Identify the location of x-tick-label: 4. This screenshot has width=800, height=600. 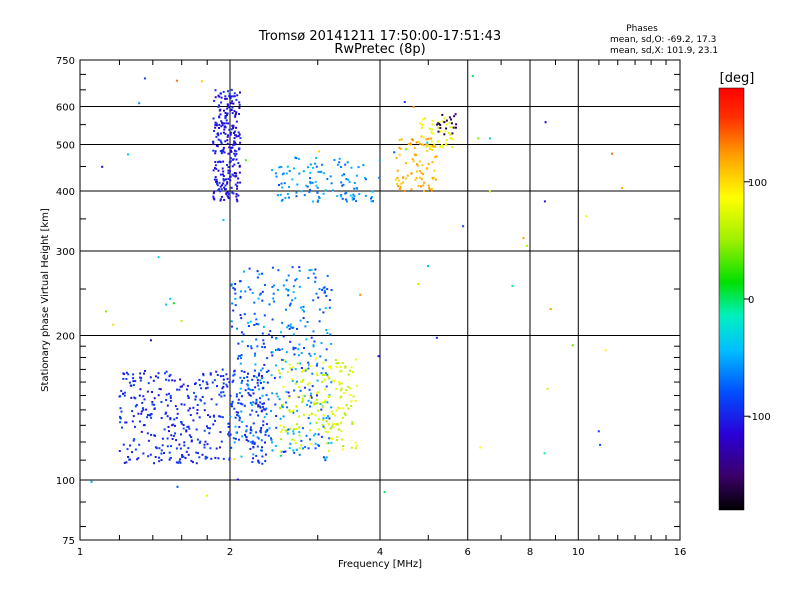
(380, 552).